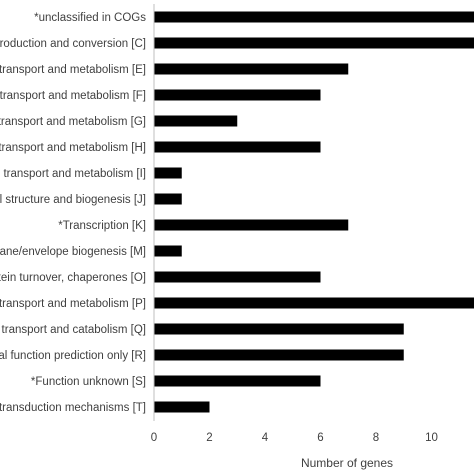 This screenshot has height=474, width=474. What do you see at coordinates (73, 44) in the screenshot?
I see `category-label: Energy production and conversion [C]` at bounding box center [73, 44].